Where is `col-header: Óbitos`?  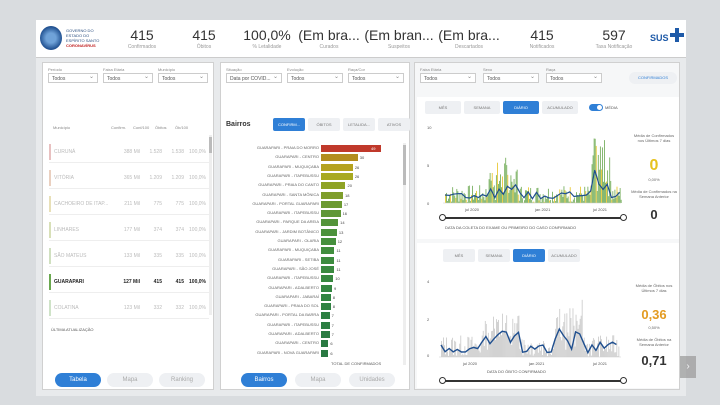 col-header: Óbitos is located at coordinates (161, 127).